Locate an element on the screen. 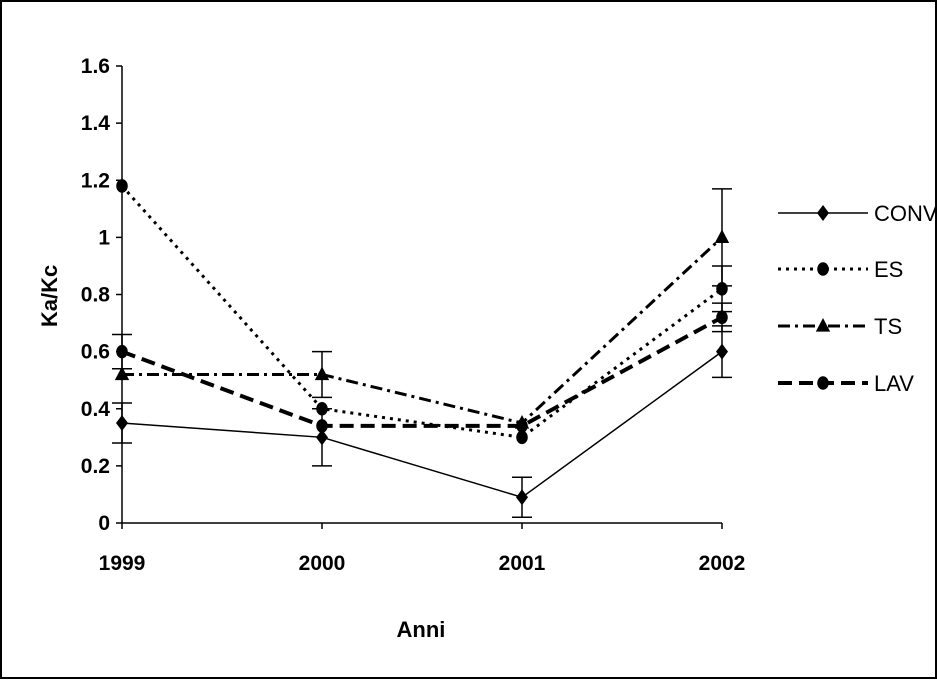 This screenshot has width=937, height=684. legend: CONV ES TS LAV is located at coordinates (857, 298).